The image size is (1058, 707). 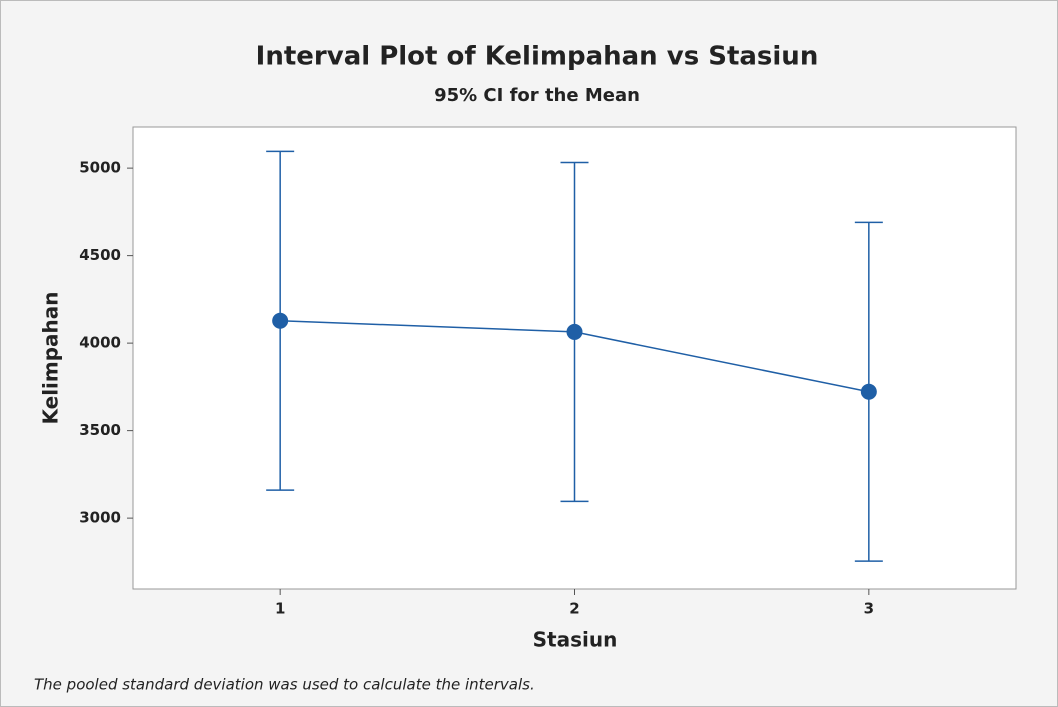 What do you see at coordinates (51, 357) in the screenshot?
I see `y-axis-label: Kelimpahan` at bounding box center [51, 357].